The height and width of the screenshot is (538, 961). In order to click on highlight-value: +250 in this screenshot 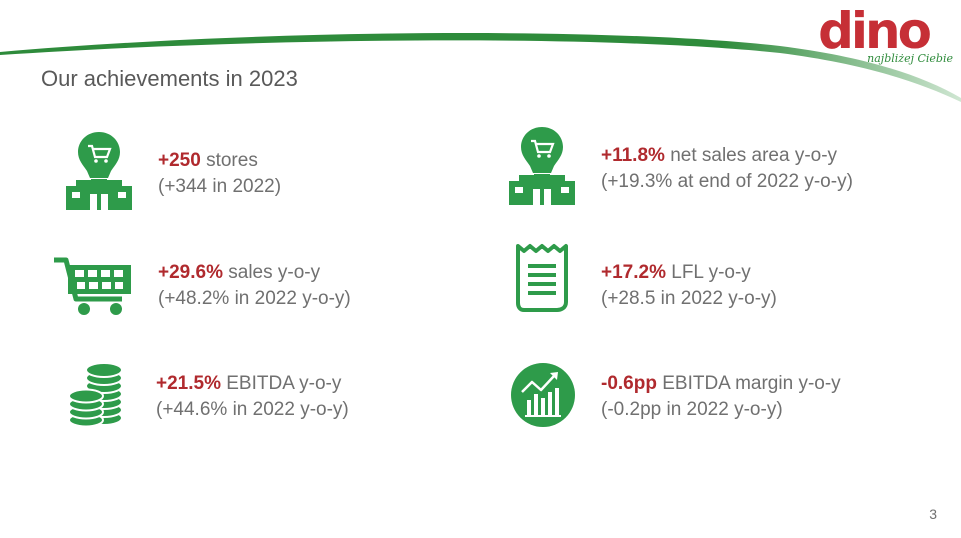, I will do `click(179, 160)`.